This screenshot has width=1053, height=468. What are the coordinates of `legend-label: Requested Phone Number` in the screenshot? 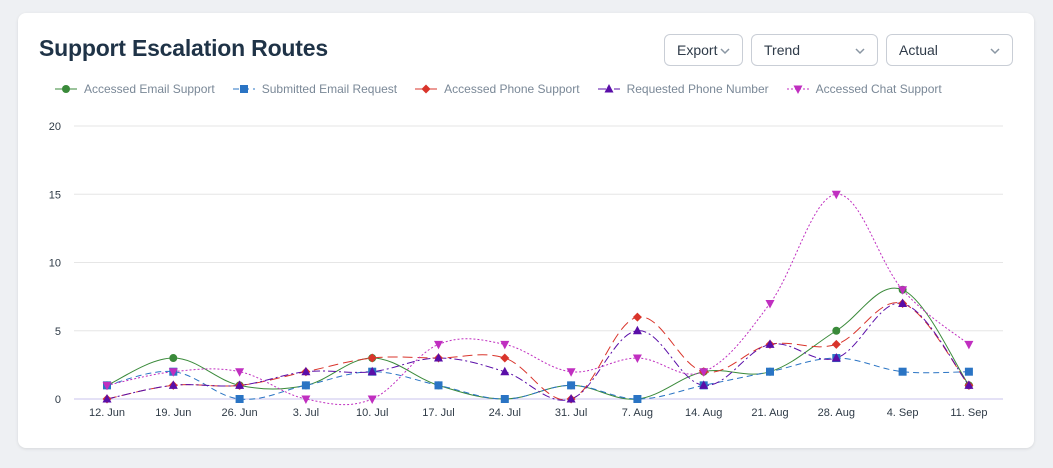 It's located at (697, 89).